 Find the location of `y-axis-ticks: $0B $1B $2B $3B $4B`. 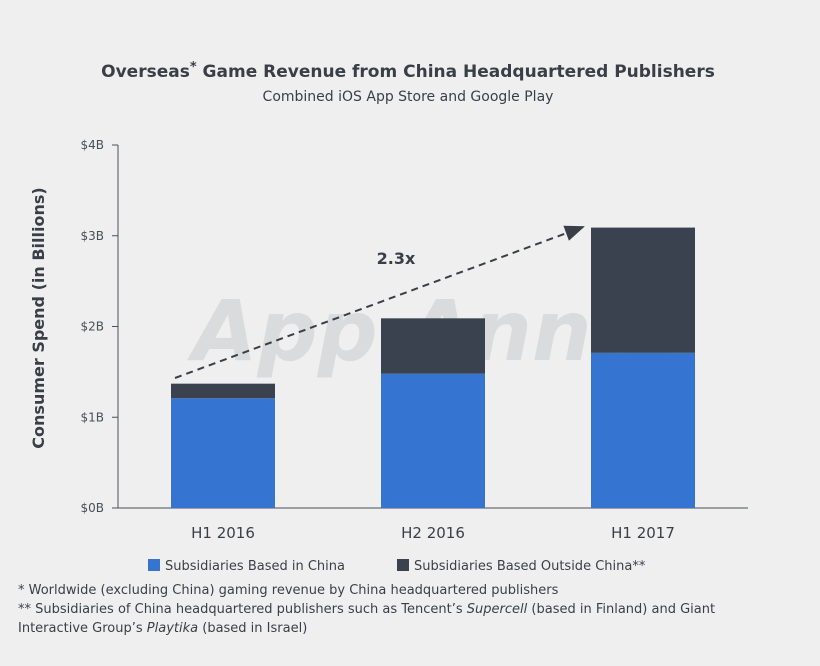

y-axis-ticks: $0B $1B $2B $3B $4B is located at coordinates (99, 326).